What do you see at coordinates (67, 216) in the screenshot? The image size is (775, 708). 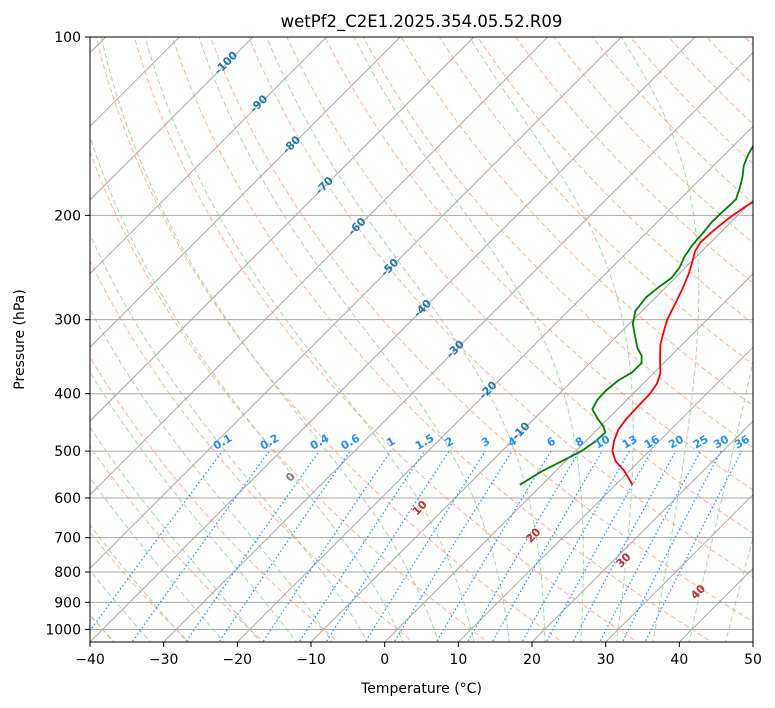 I see `y-tick-label: 200` at bounding box center [67, 216].